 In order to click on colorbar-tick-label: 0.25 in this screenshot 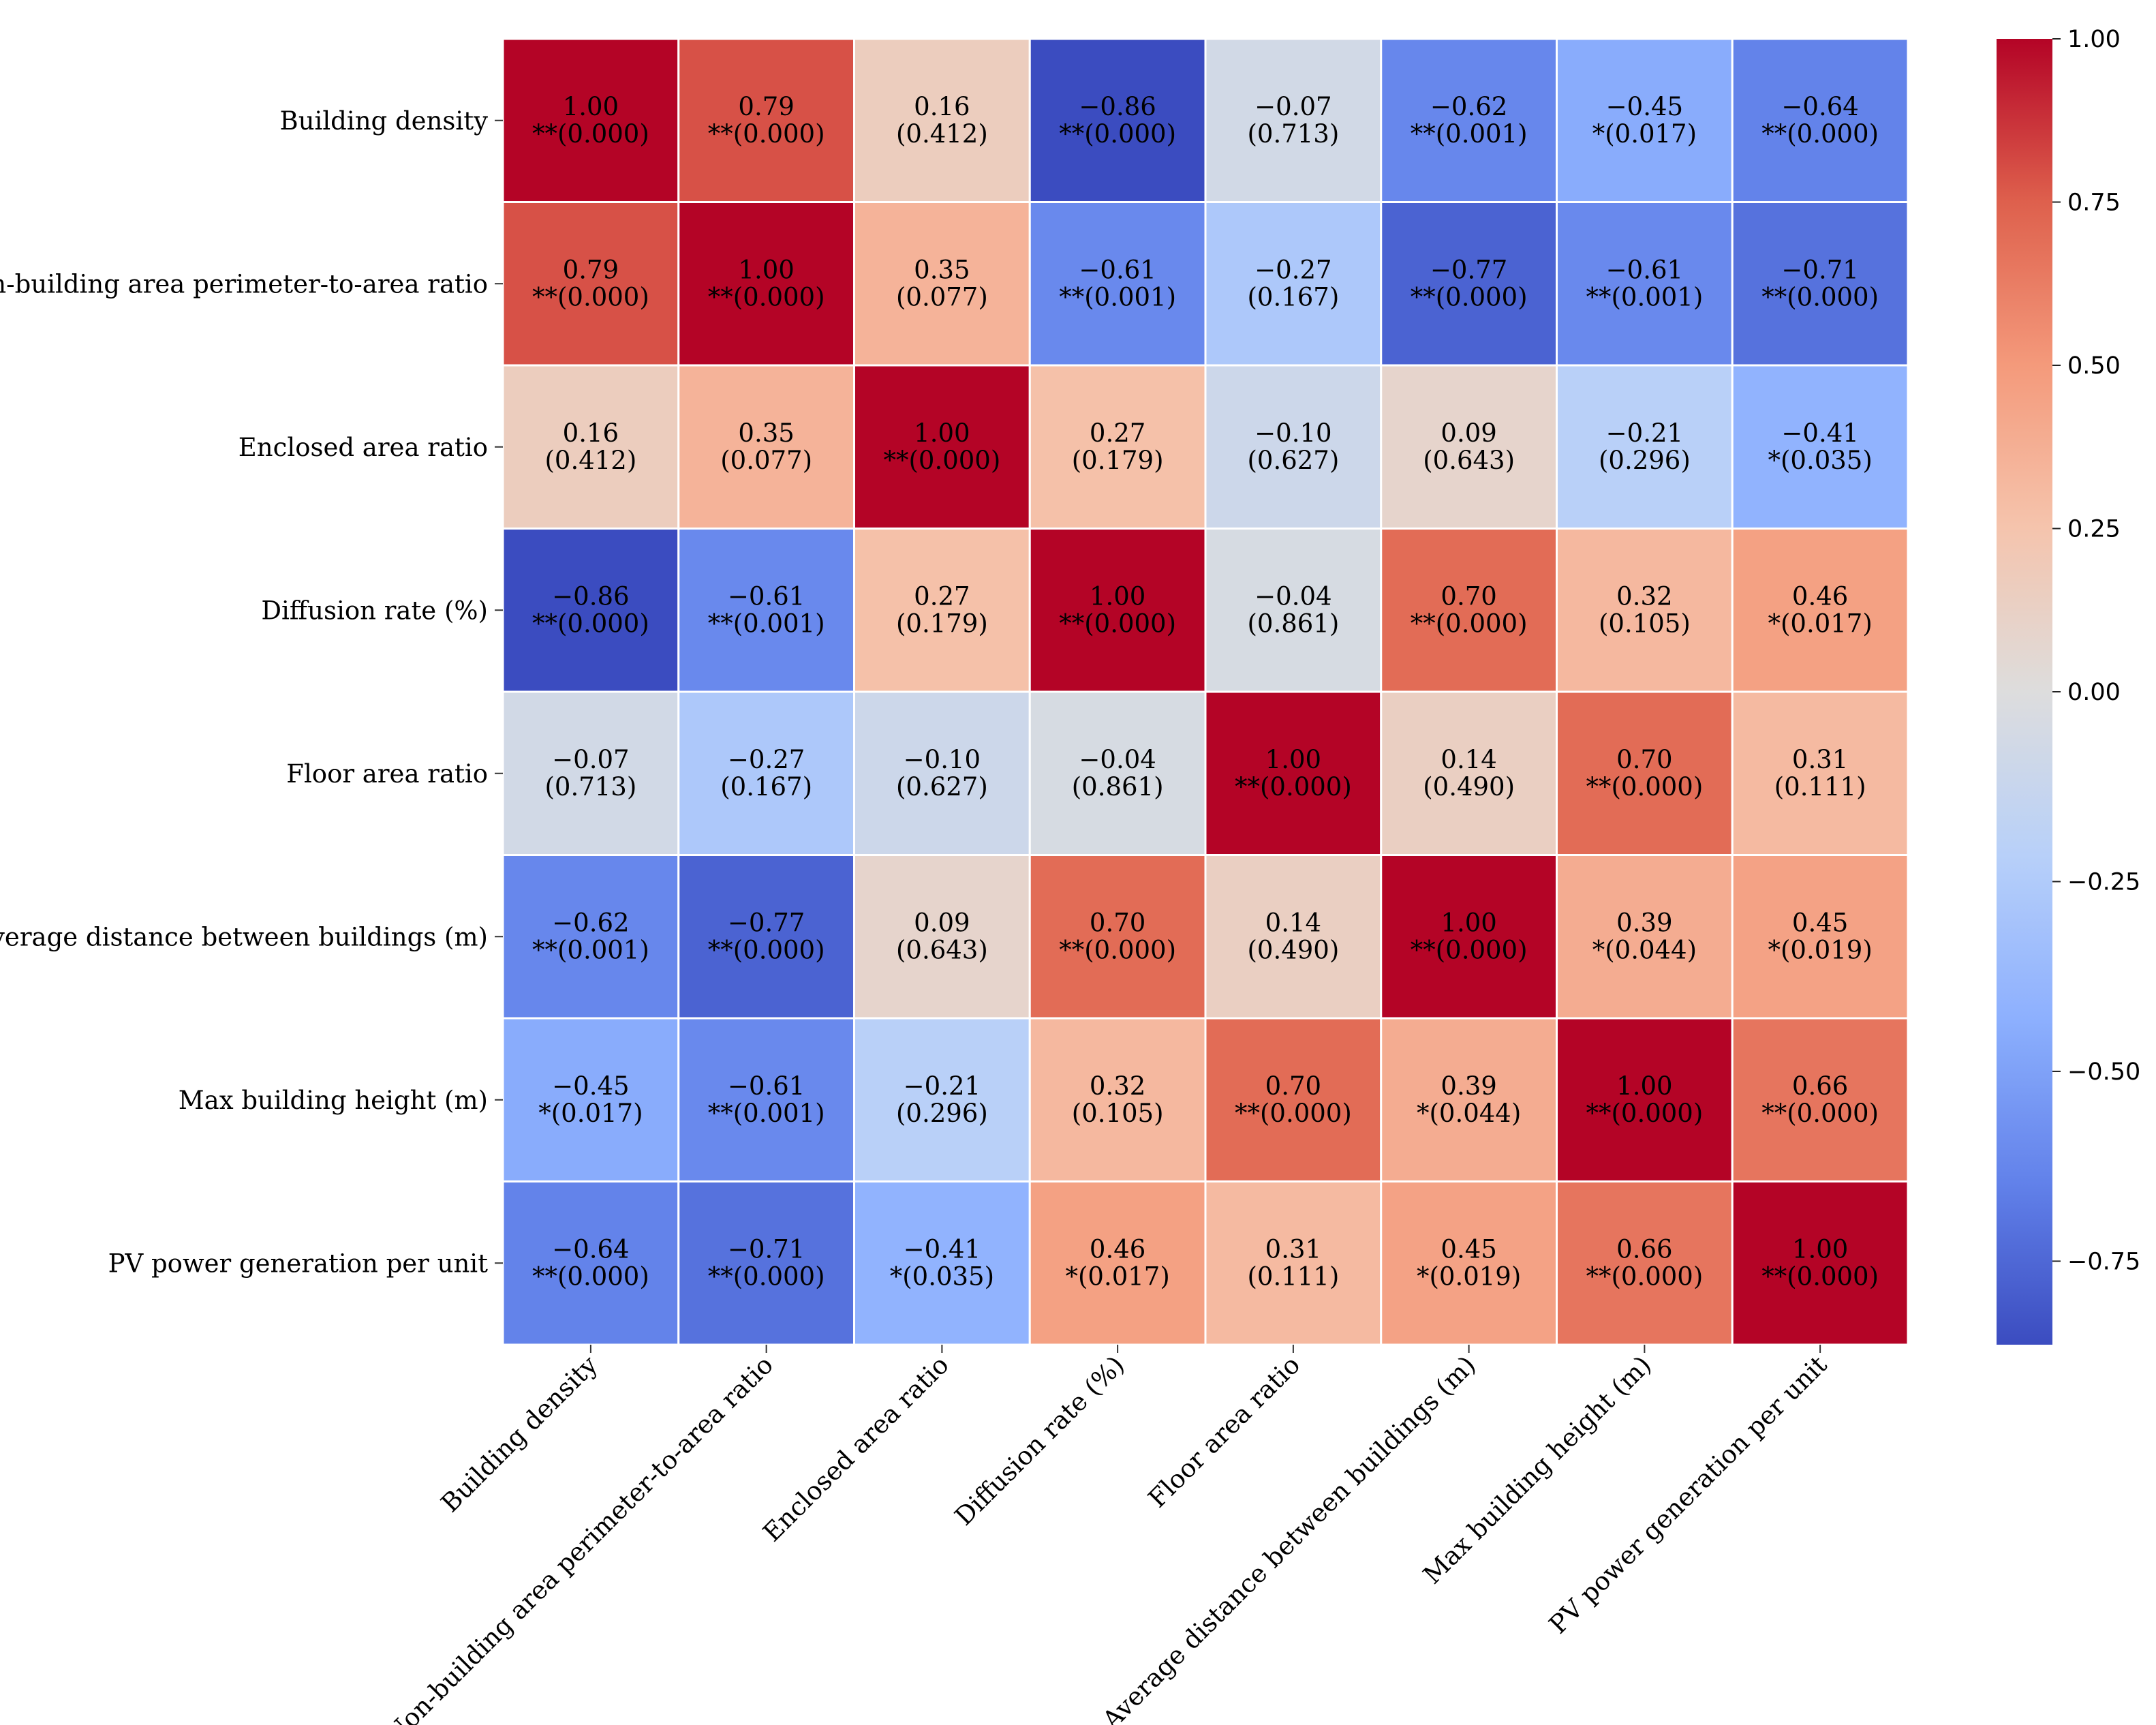, I will do `click(2094, 529)`.